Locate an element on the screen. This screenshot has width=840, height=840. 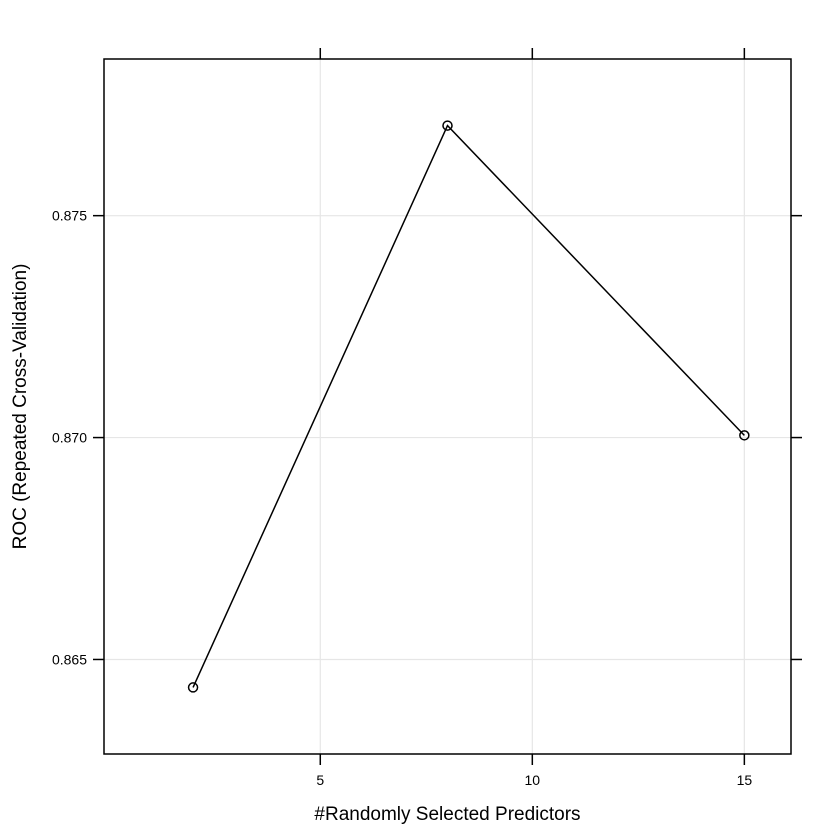
y-tick-label: 0.865 is located at coordinates (69, 659).